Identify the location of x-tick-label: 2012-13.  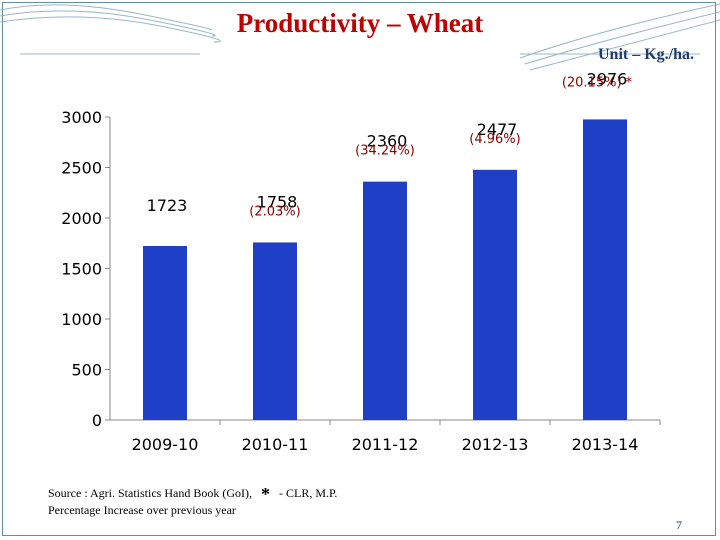
(495, 444).